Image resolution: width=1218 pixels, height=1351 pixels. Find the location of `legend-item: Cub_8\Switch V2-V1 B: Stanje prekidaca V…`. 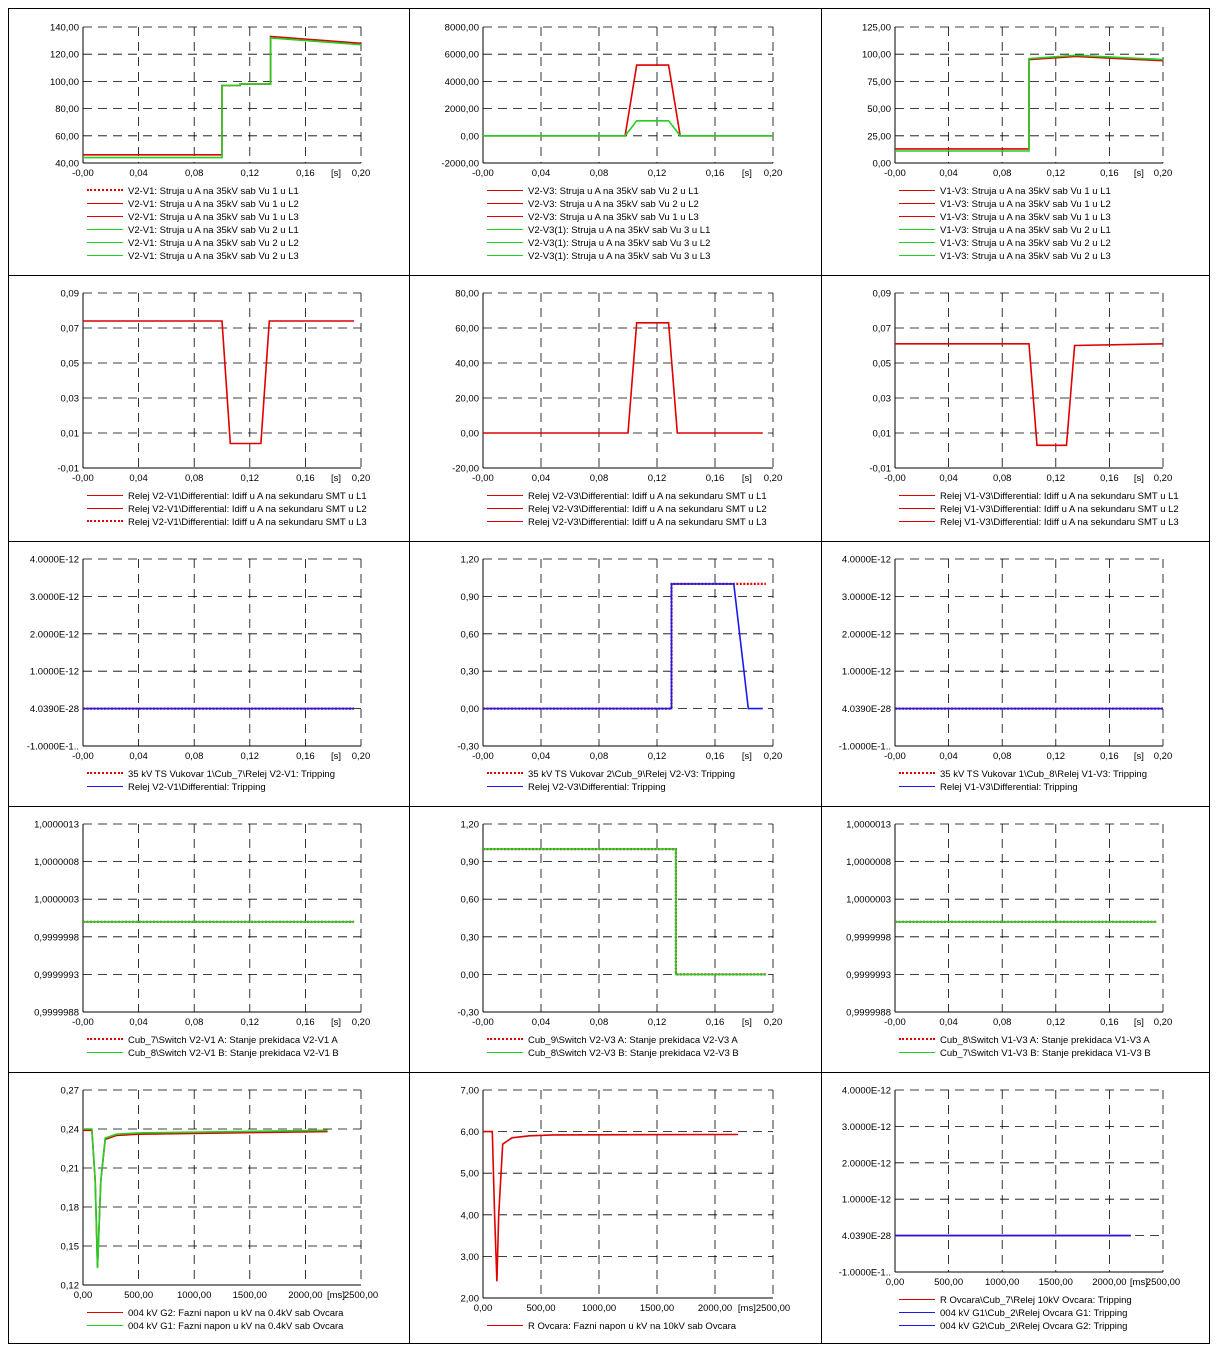

legend-item: Cub_8\Switch V2-V1 B: Stanje prekidaca V… is located at coordinates (213, 1053).